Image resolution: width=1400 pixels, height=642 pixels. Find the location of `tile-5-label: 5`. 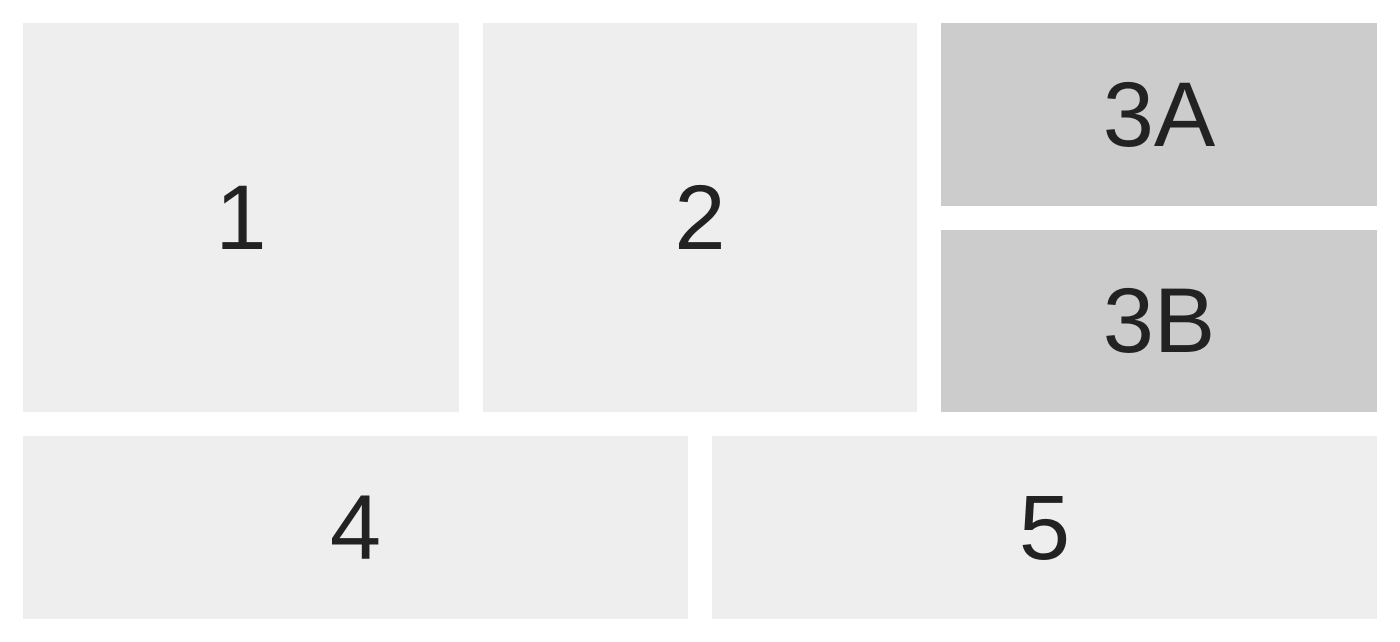

tile-5-label: 5 is located at coordinates (1044, 527).